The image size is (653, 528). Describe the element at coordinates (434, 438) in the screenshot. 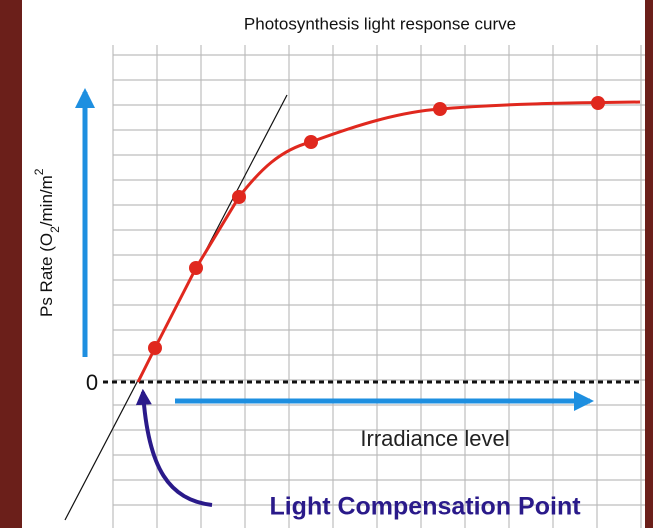

I see `x-label: Irradiance level` at that location.